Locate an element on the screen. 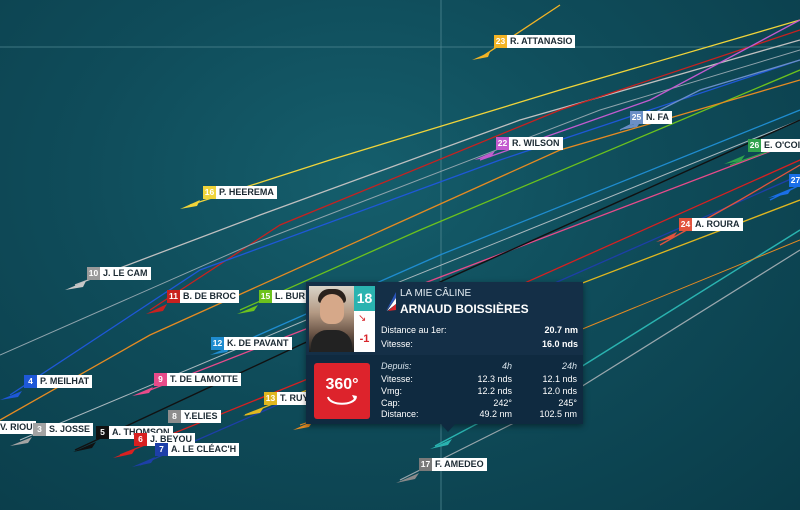 The height and width of the screenshot is (510, 800). track-attanasio is located at coordinates (520, 31).